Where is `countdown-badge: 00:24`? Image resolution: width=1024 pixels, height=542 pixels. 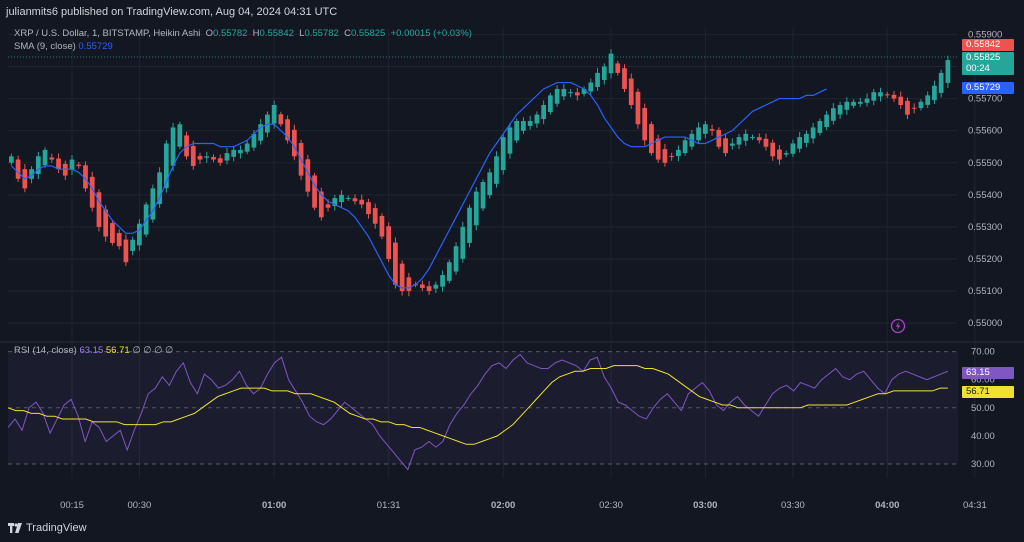
countdown-badge: 00:24 is located at coordinates (988, 69).